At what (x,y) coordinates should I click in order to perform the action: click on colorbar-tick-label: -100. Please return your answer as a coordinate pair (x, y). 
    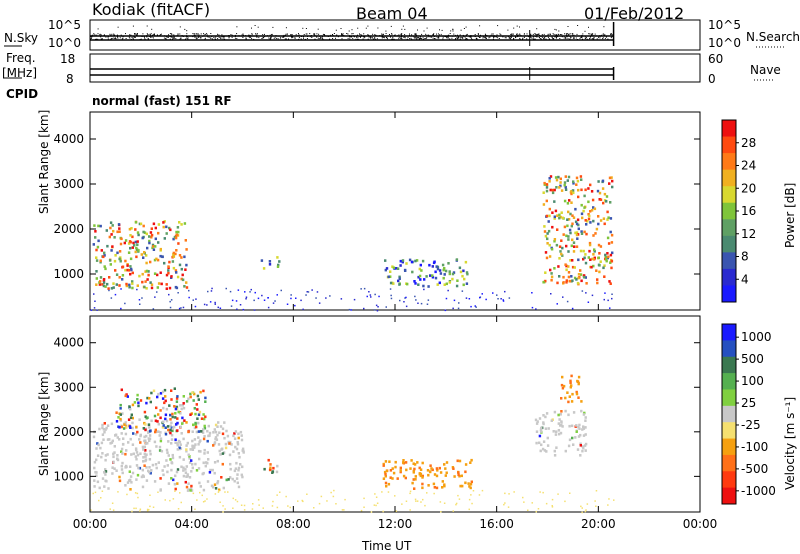
    Looking at the image, I should click on (754, 447).